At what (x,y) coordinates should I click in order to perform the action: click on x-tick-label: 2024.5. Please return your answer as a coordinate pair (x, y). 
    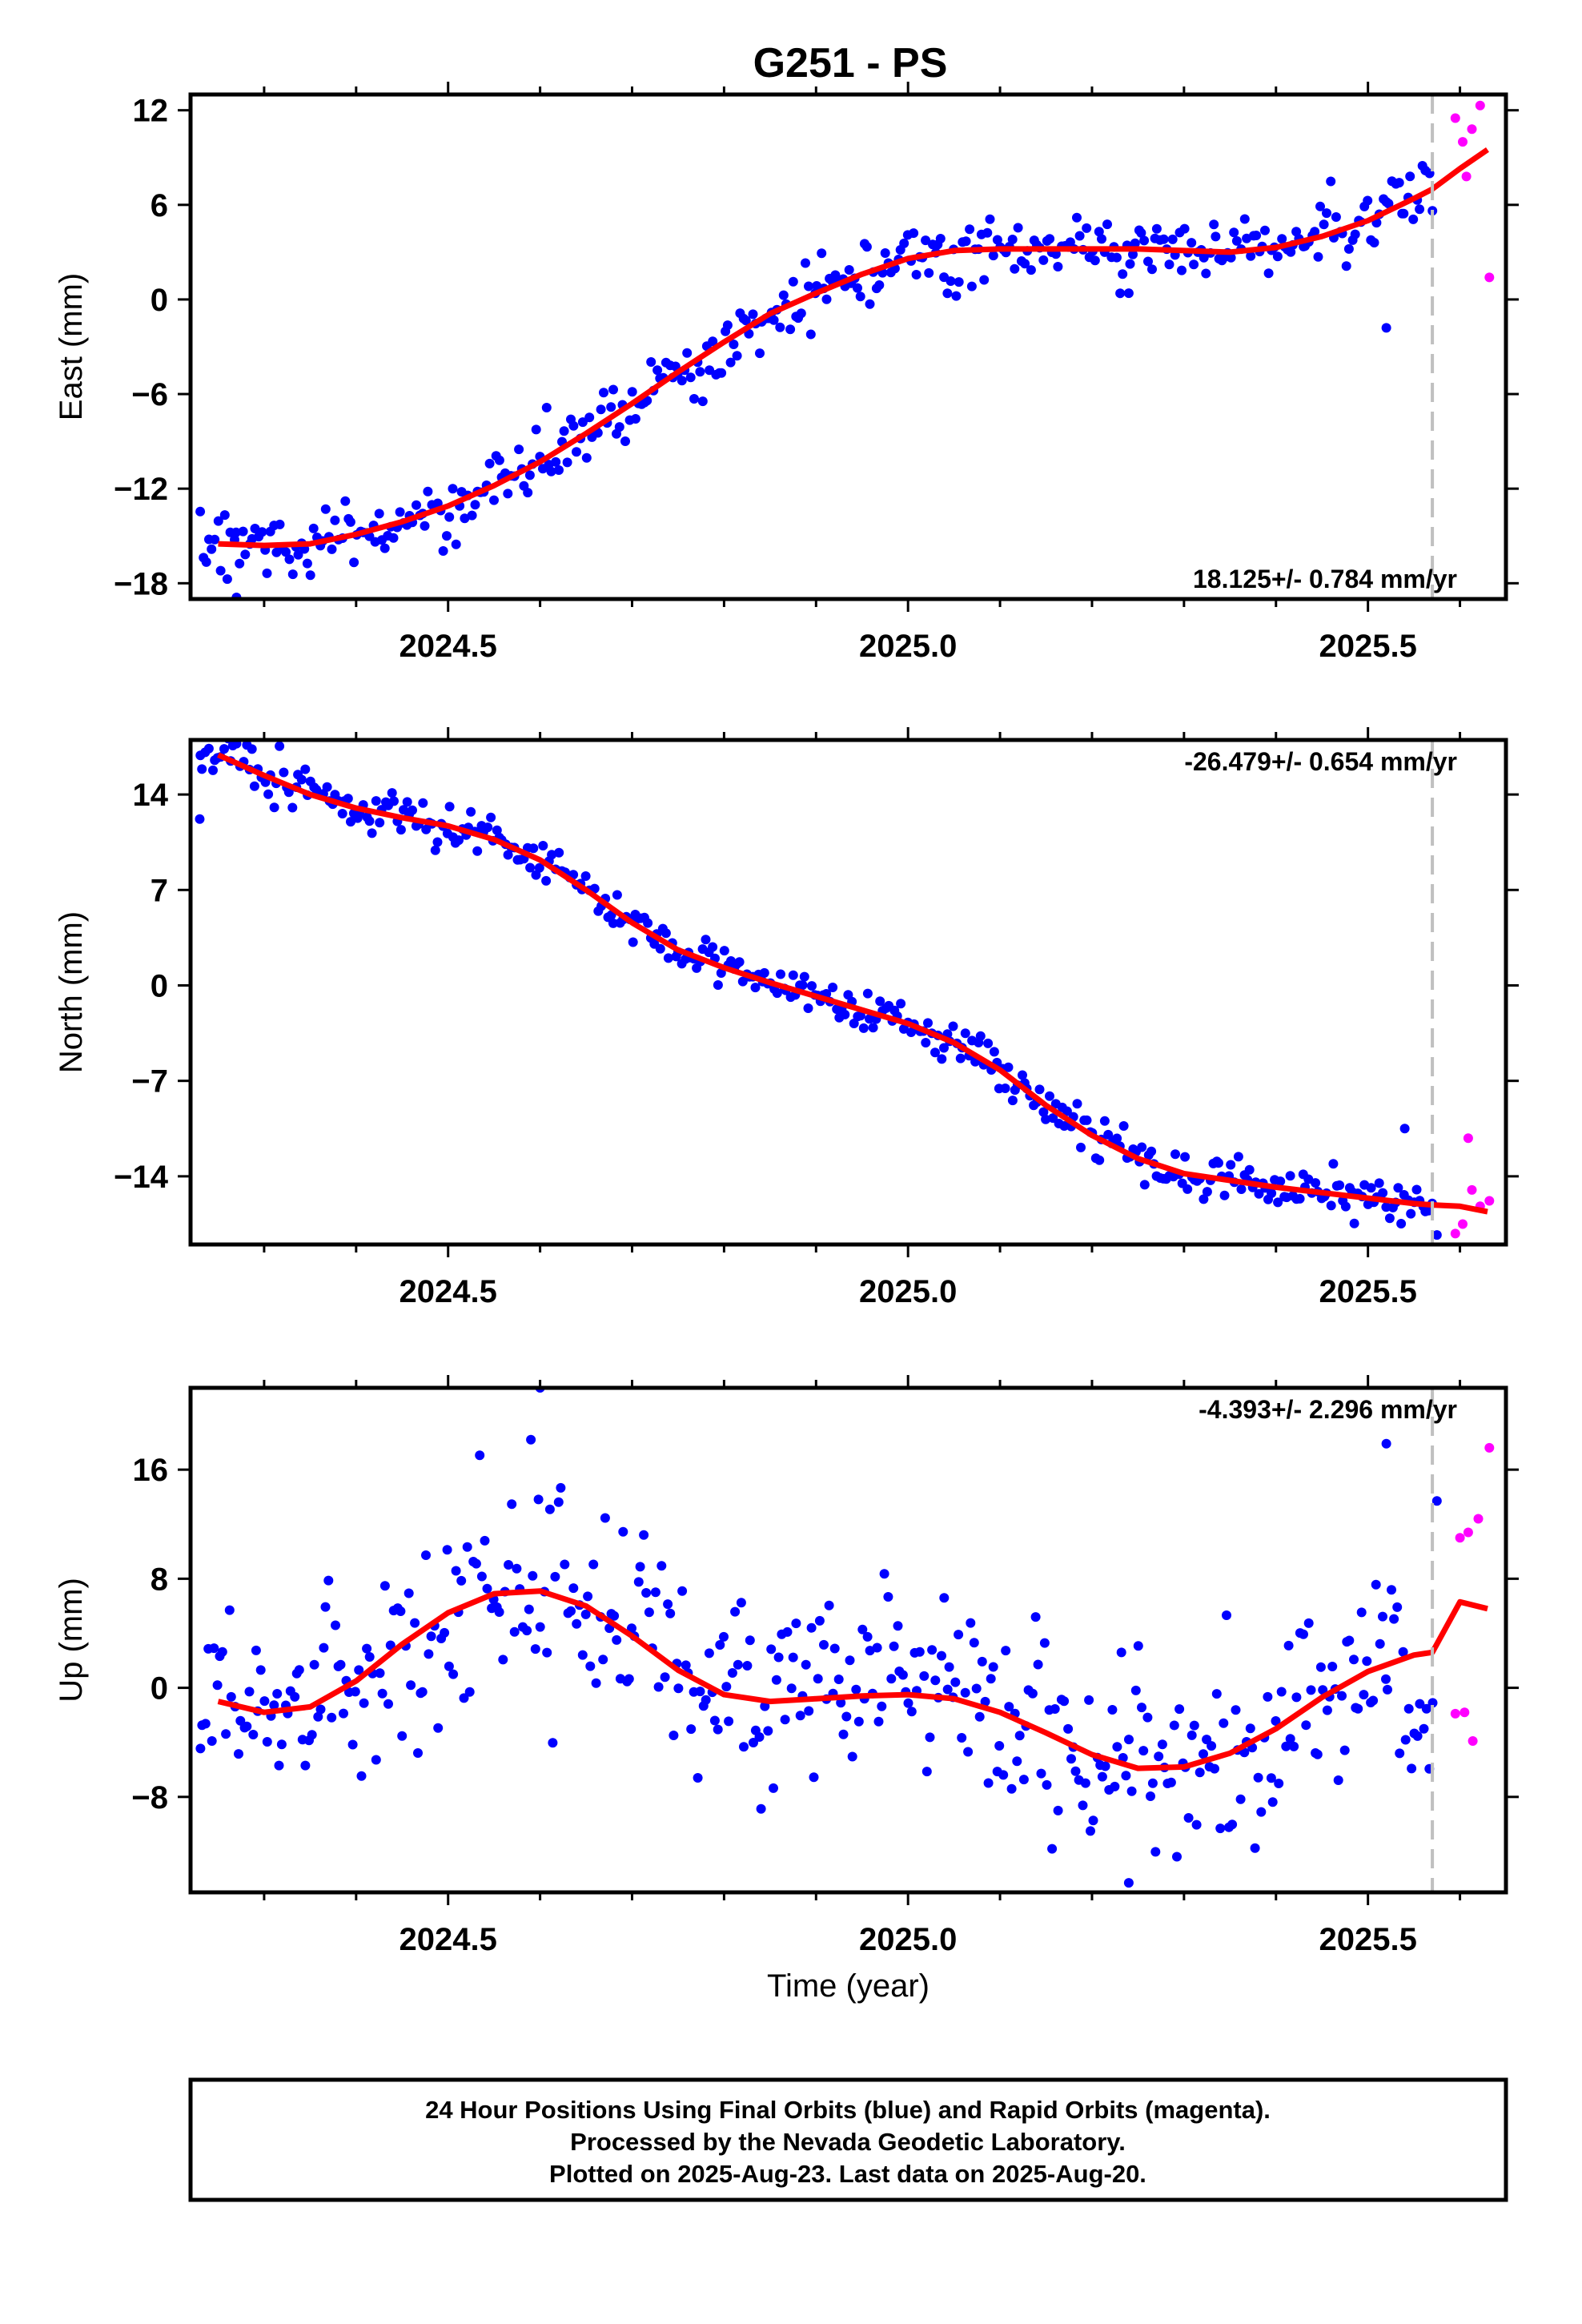
    Looking at the image, I should click on (448, 1940).